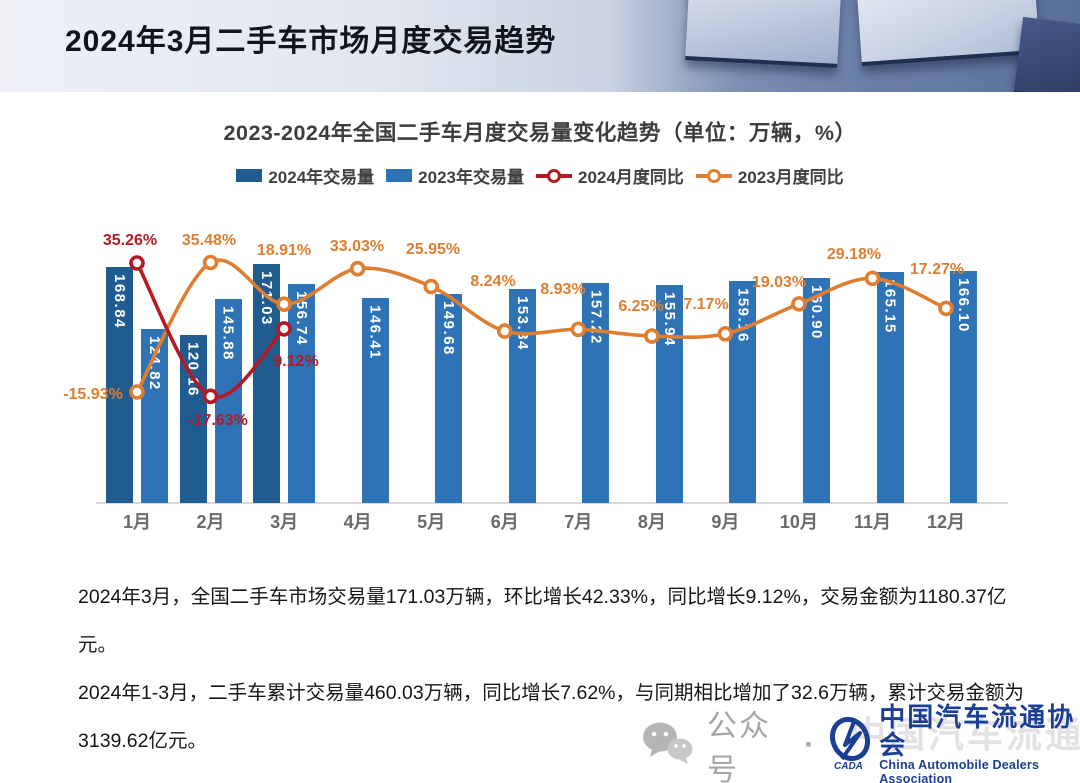 This screenshot has width=1080, height=783. What do you see at coordinates (154, 416) in the screenshot?
I see `bar-2023-1月: 124.82` at bounding box center [154, 416].